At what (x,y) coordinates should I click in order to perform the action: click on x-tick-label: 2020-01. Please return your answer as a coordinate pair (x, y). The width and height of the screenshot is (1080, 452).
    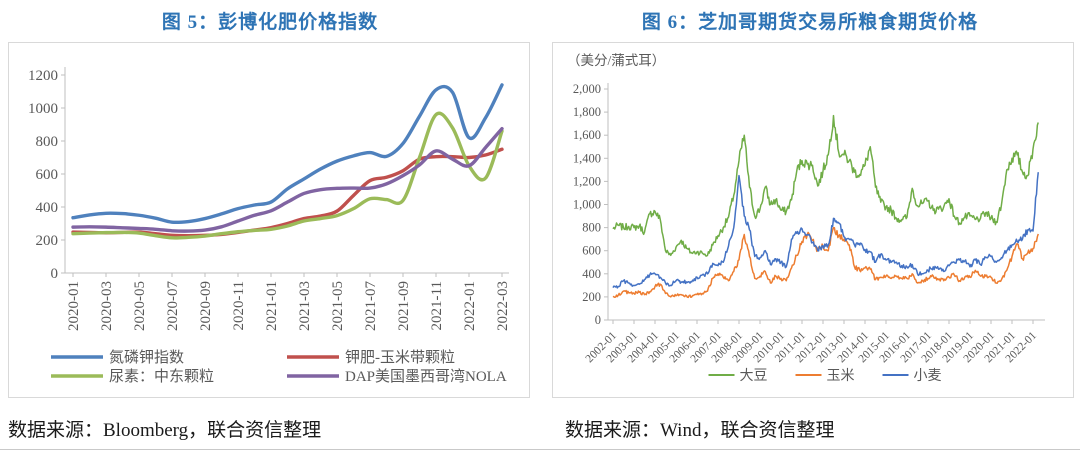
    Looking at the image, I should click on (74, 306).